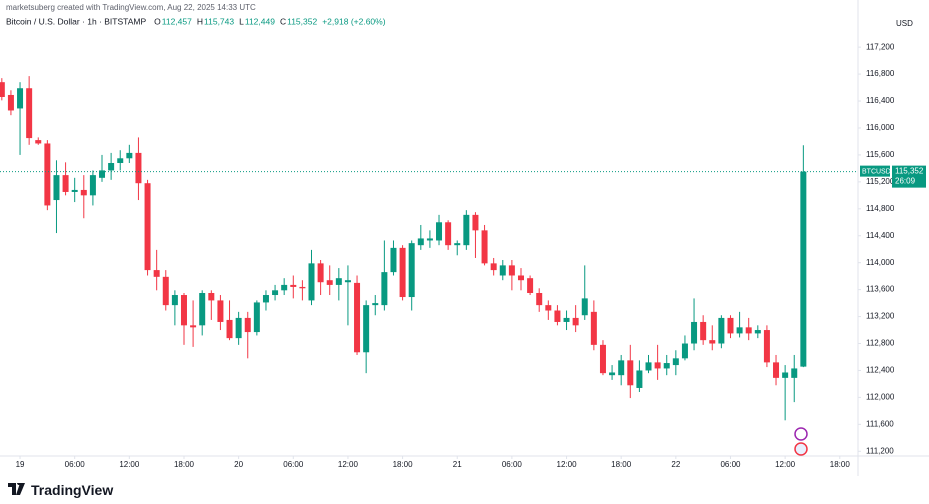 The width and height of the screenshot is (929, 504). I want to click on y-tick-label: 113,200, so click(880, 316).